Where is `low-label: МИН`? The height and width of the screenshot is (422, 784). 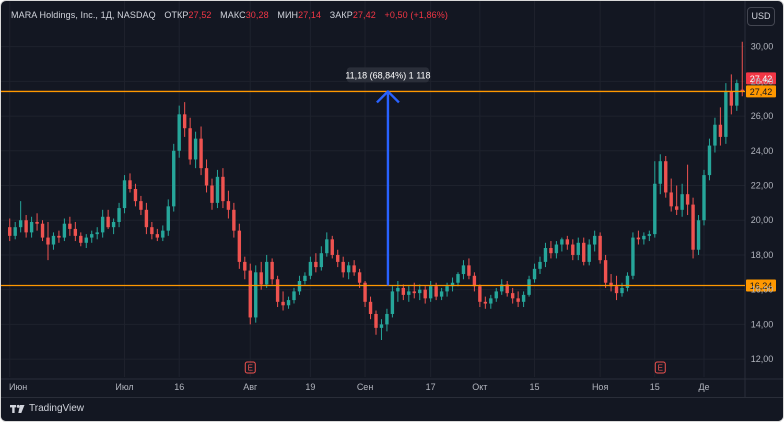
low-label: МИН is located at coordinates (288, 15).